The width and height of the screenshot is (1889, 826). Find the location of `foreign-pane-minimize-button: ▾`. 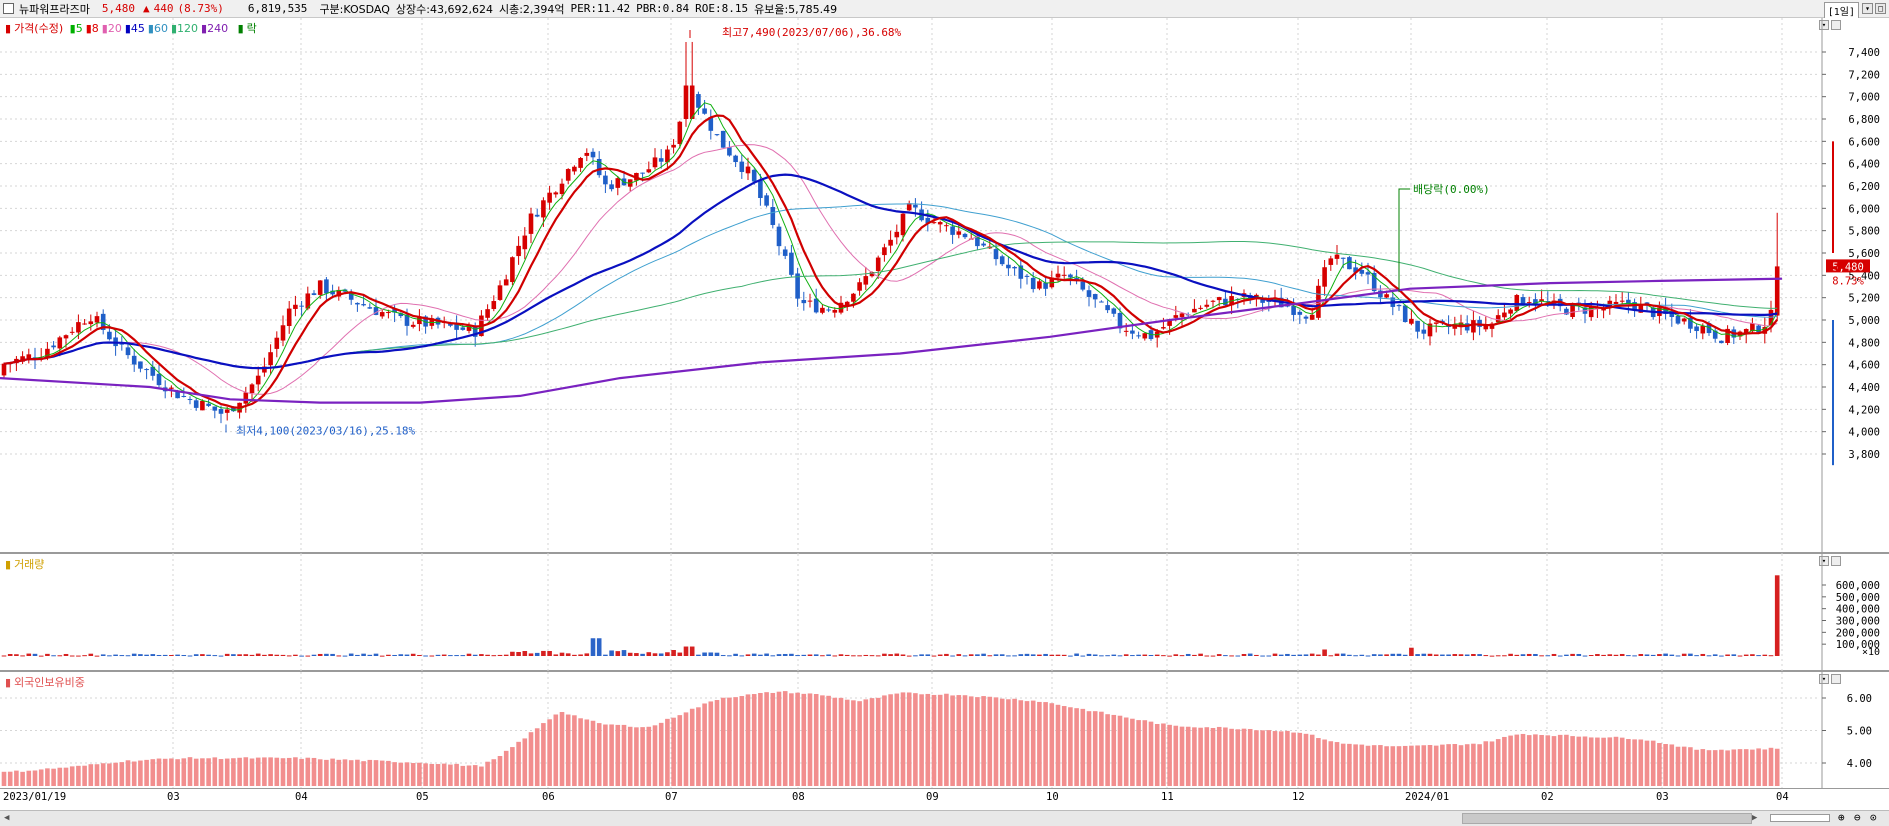

foreign-pane-minimize-button: ▾ is located at coordinates (1824, 679).